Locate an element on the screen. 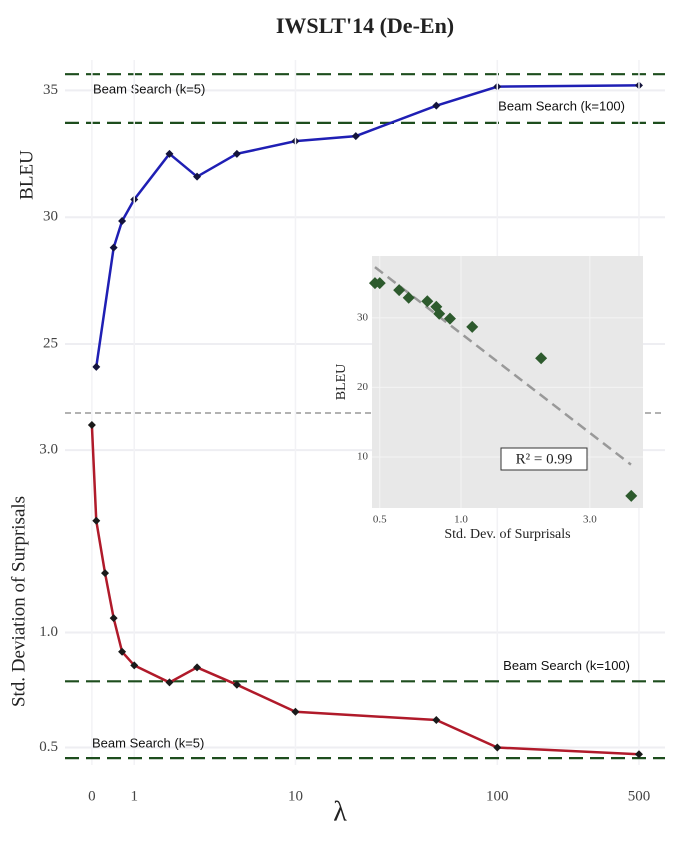 This screenshot has width=695, height=843. x-tick-label: 1.0 is located at coordinates (461, 520).